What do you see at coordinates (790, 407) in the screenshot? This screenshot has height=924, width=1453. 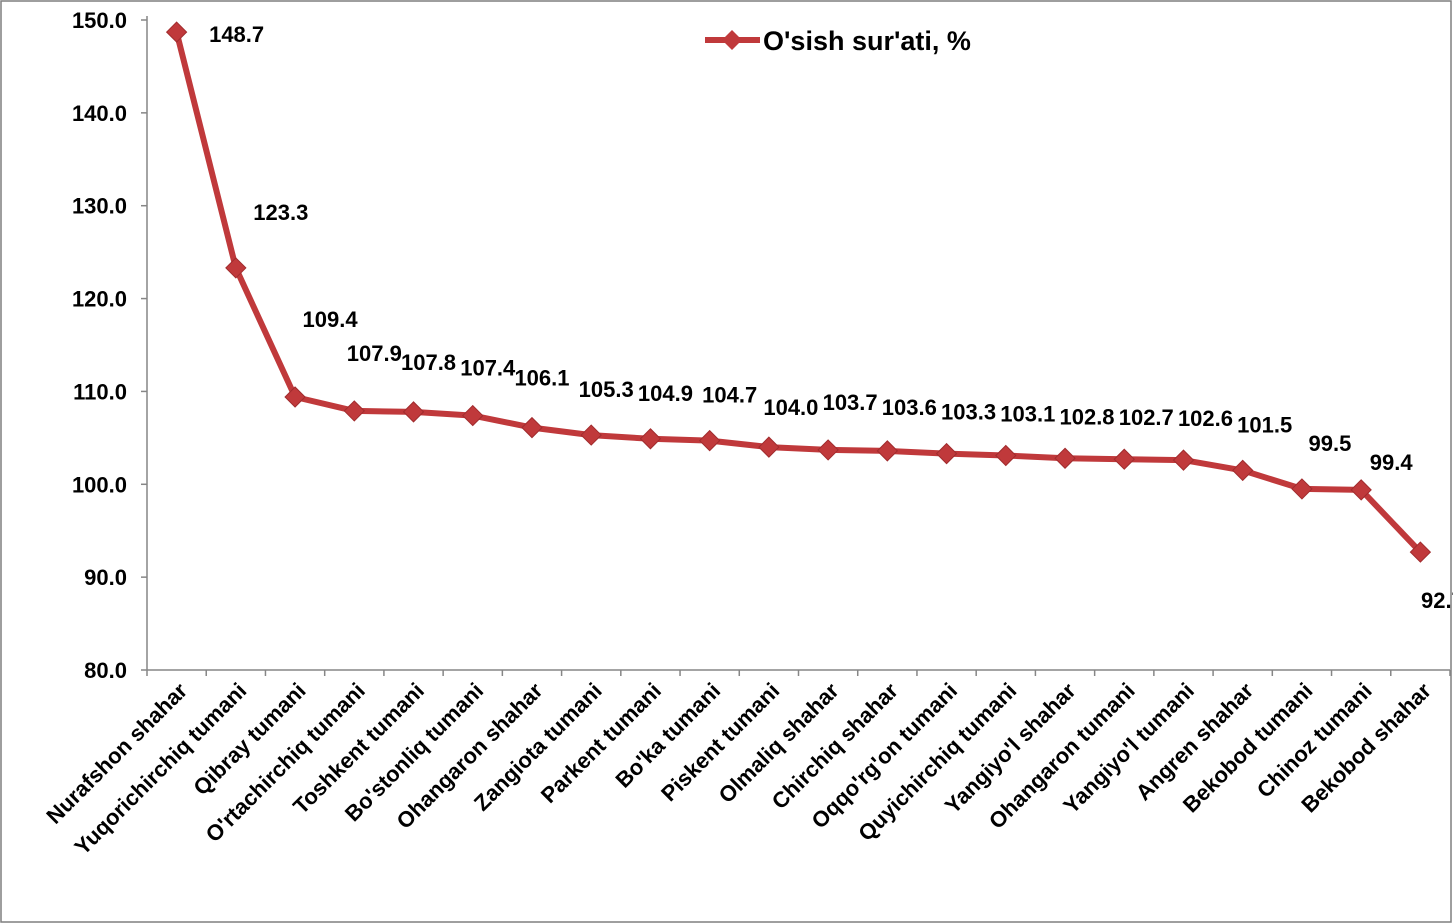 I see `data-label: 104.0` at bounding box center [790, 407].